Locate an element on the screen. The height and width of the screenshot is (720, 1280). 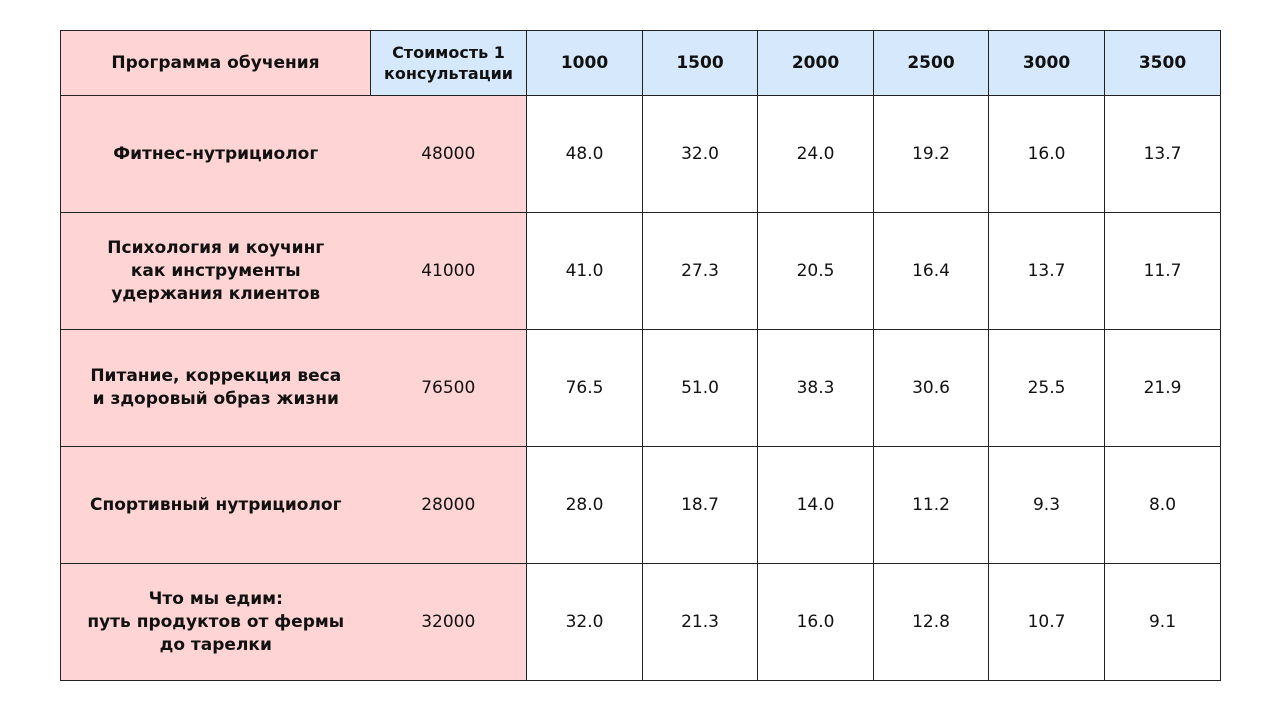
value-cell: 18.7 is located at coordinates (700, 505).